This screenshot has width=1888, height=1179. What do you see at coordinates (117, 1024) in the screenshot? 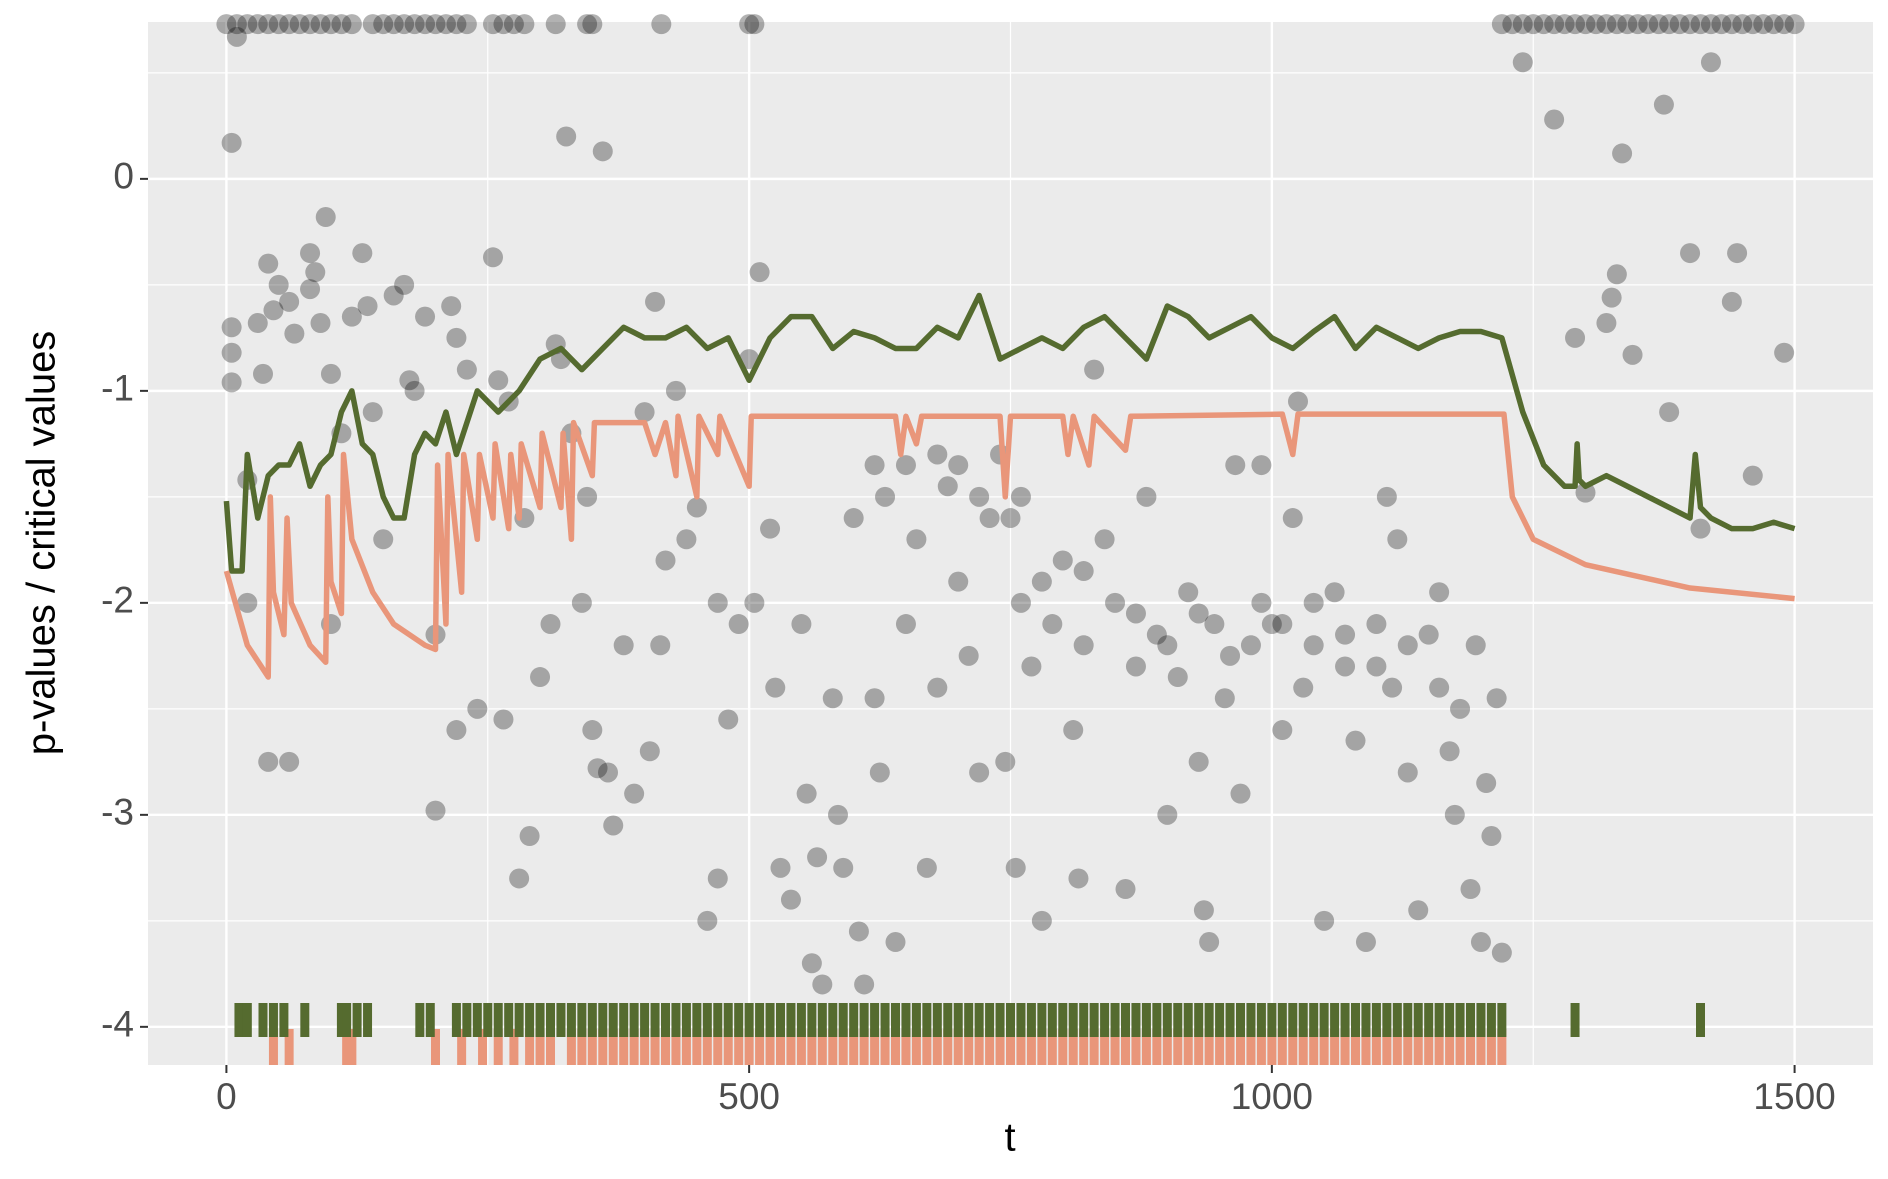
I see `y-tick-label: -4` at bounding box center [117, 1024].